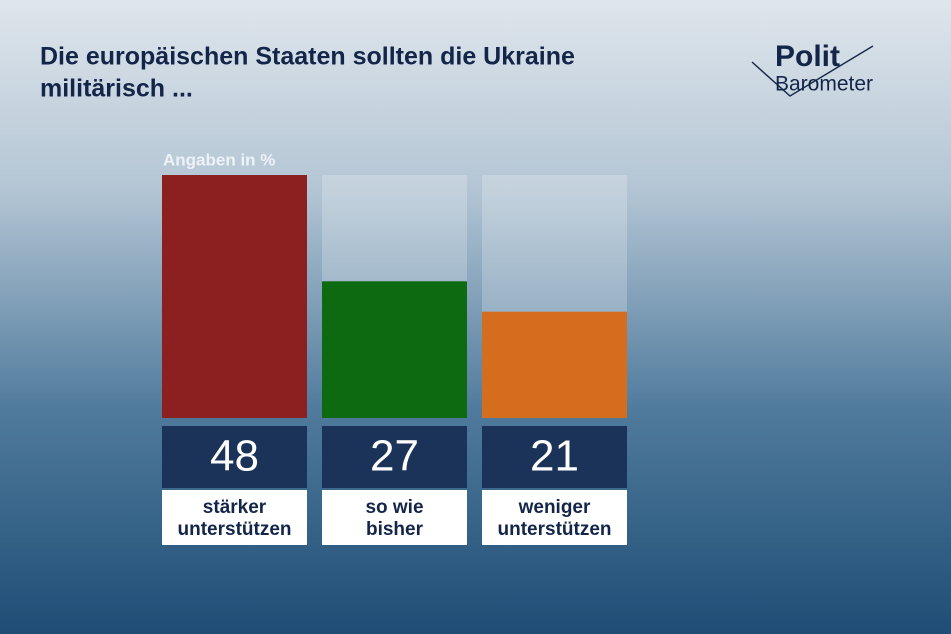 The width and height of the screenshot is (951, 634). Describe the element at coordinates (235, 507) in the screenshot. I see `category-label: stärker` at that location.